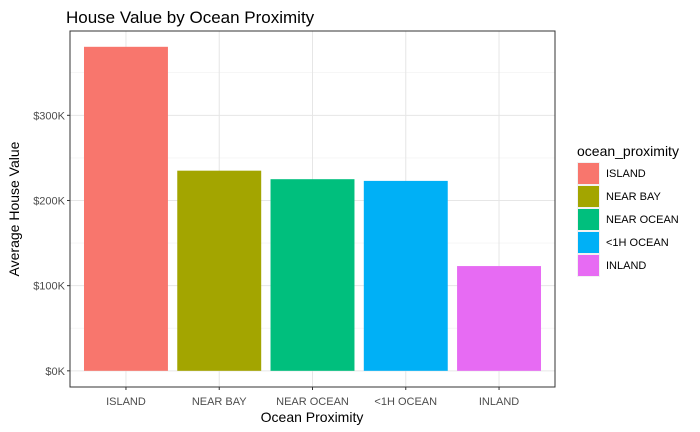  What do you see at coordinates (49, 287) in the screenshot?
I see `y-tick-label: $100K` at bounding box center [49, 287].